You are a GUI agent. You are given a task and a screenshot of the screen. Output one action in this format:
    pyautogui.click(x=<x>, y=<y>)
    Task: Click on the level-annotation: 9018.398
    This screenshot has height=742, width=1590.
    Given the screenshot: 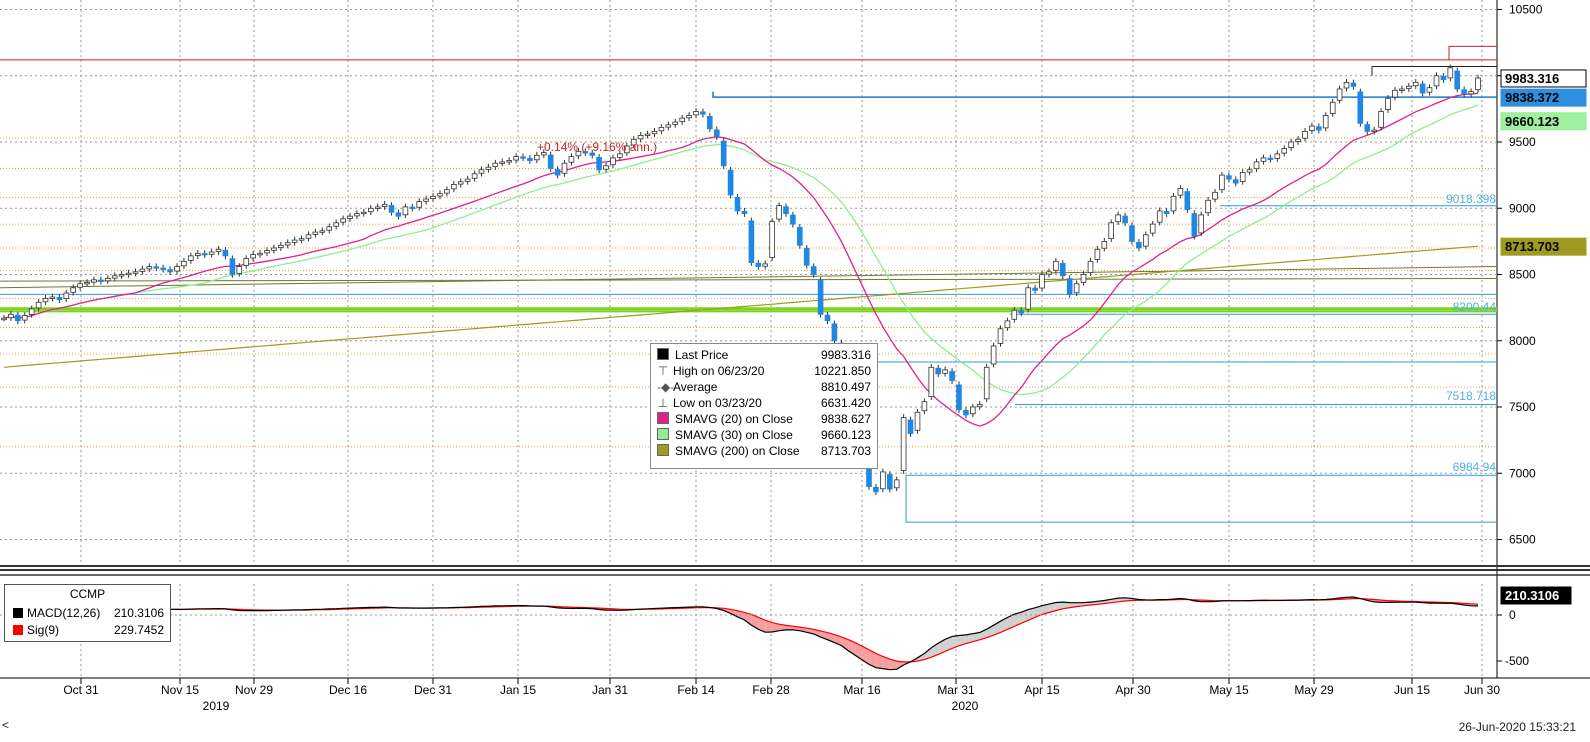 What is the action you would take?
    pyautogui.click(x=1471, y=199)
    